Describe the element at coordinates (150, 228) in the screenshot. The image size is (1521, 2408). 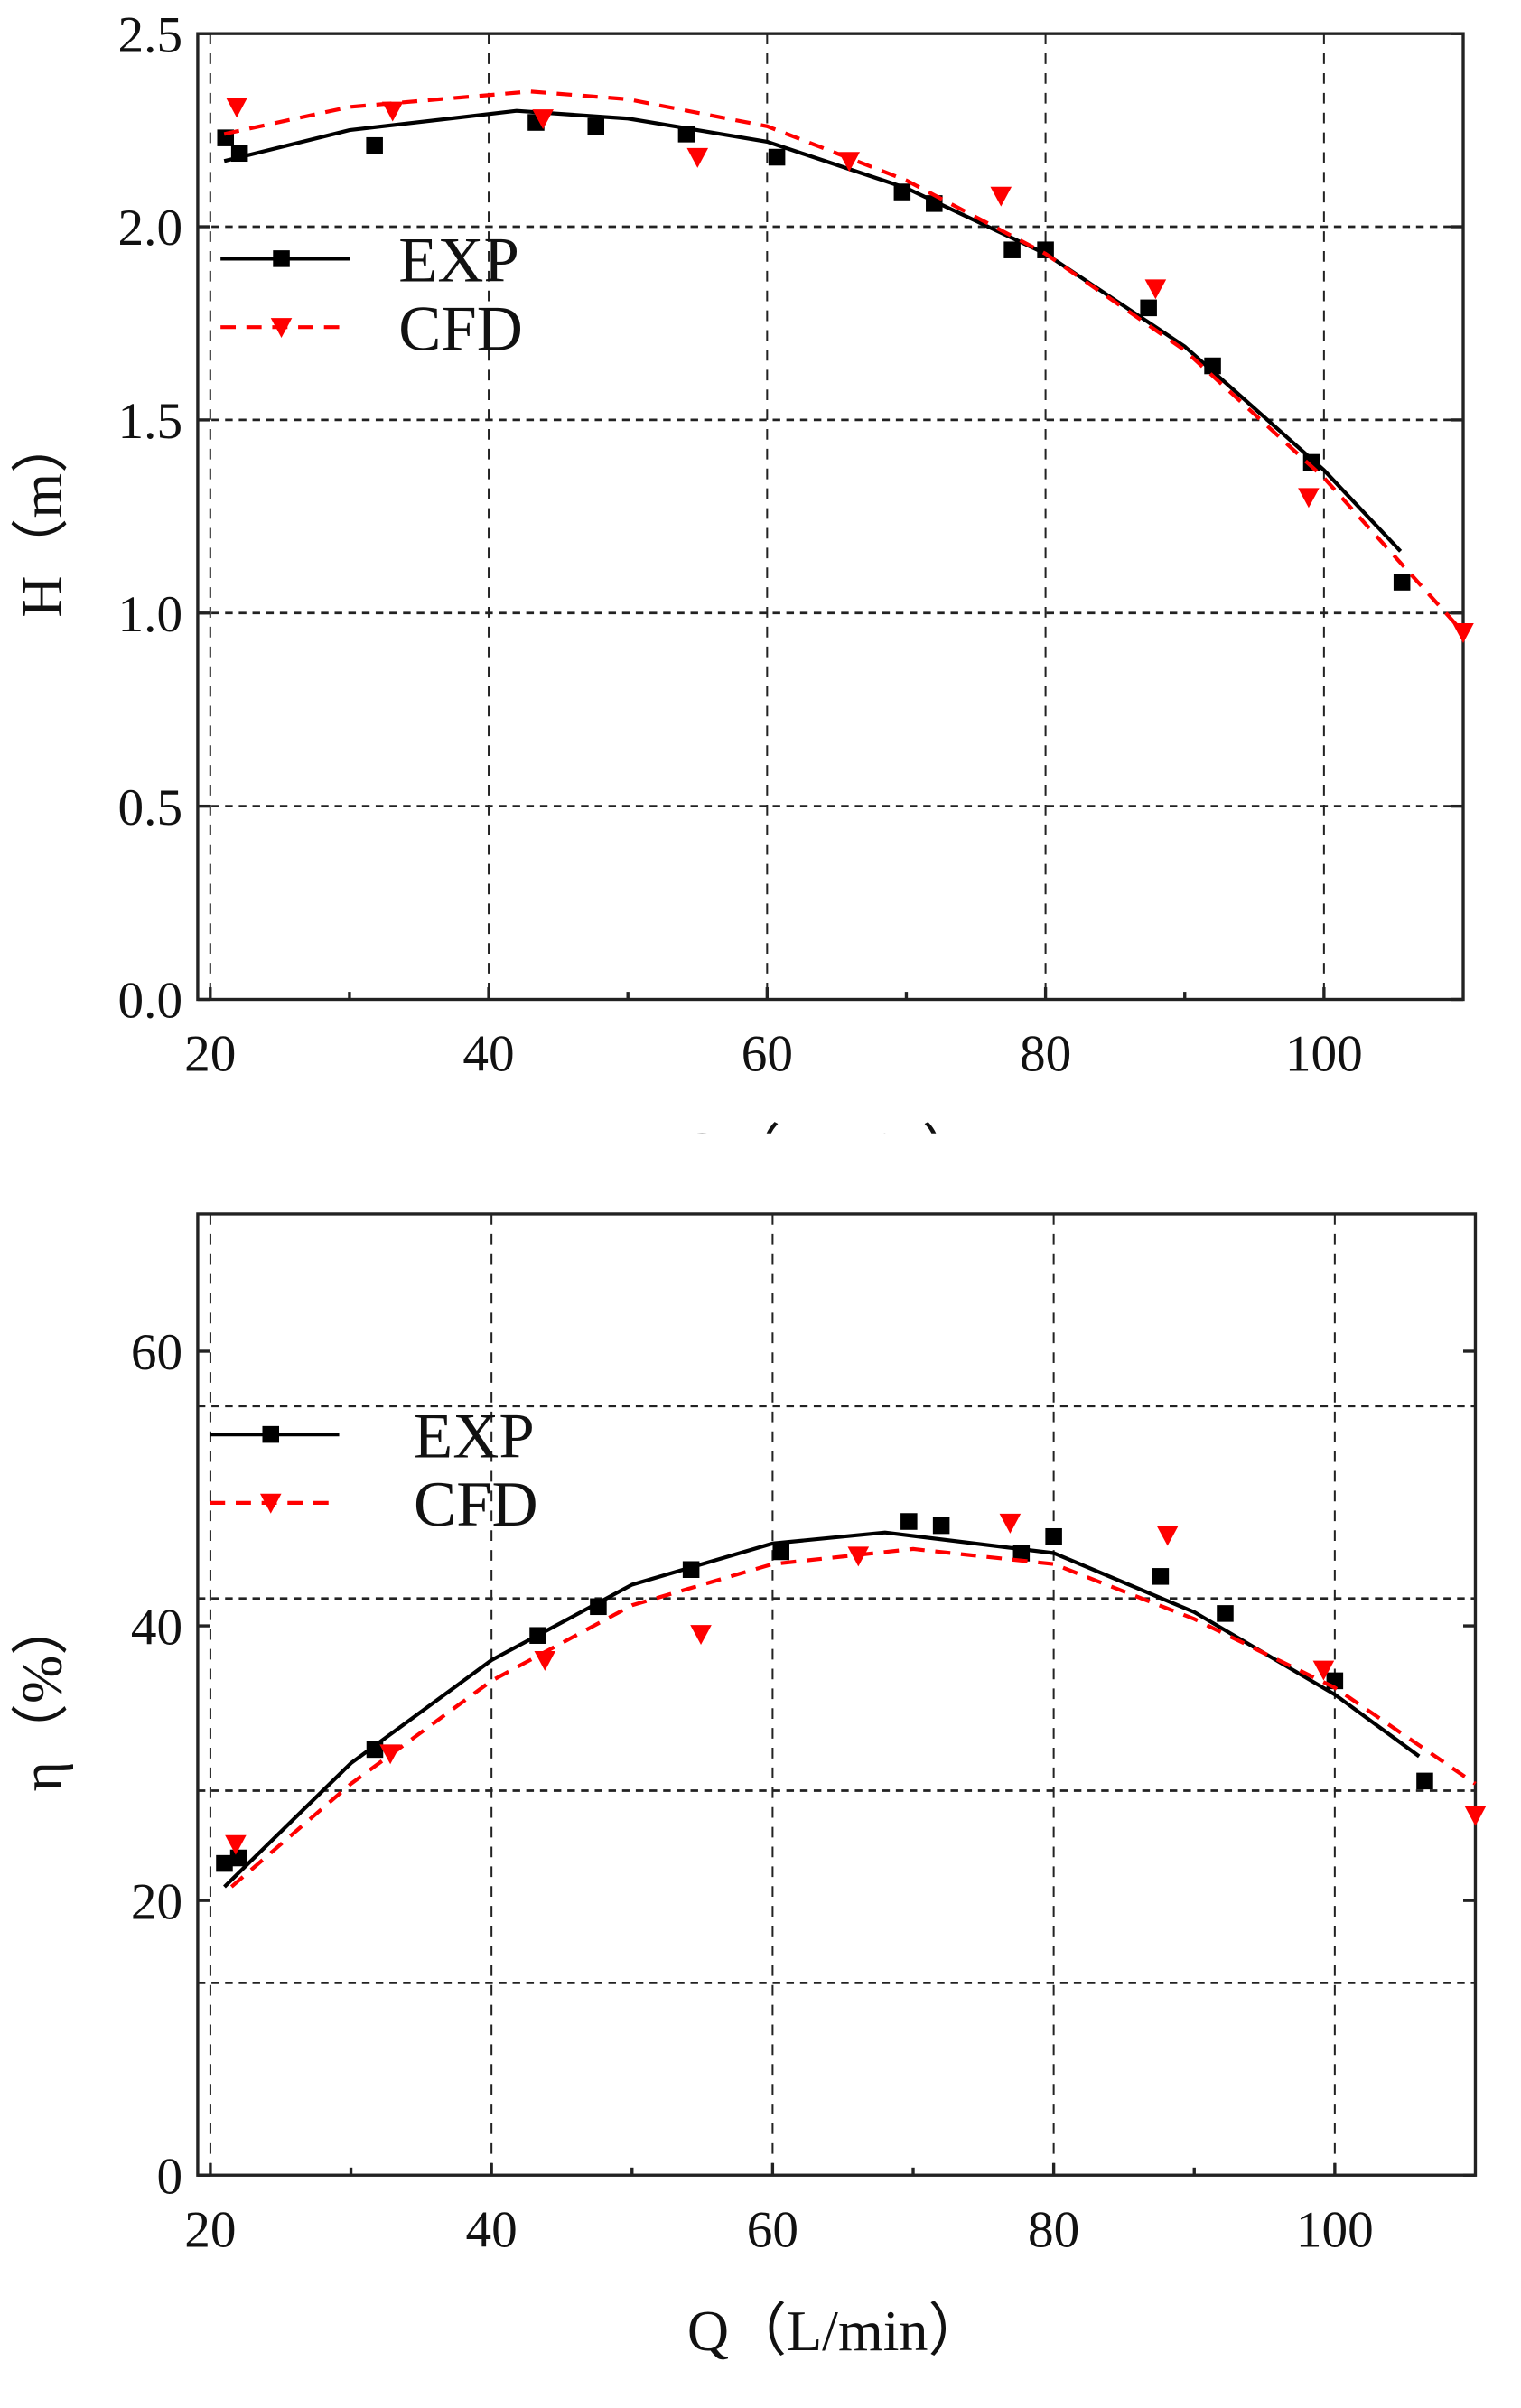
I see `y-tick-label: 2.0` at that location.